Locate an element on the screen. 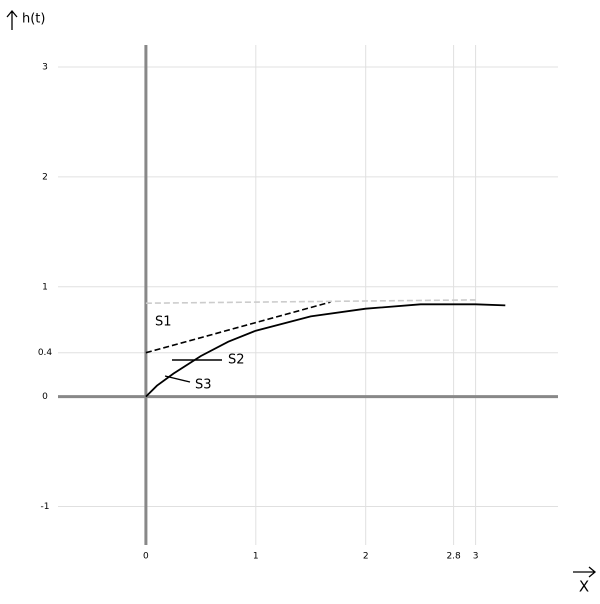 Image resolution: width=600 pixels, height=604 pixels. x-tick-label: 2 is located at coordinates (366, 557).